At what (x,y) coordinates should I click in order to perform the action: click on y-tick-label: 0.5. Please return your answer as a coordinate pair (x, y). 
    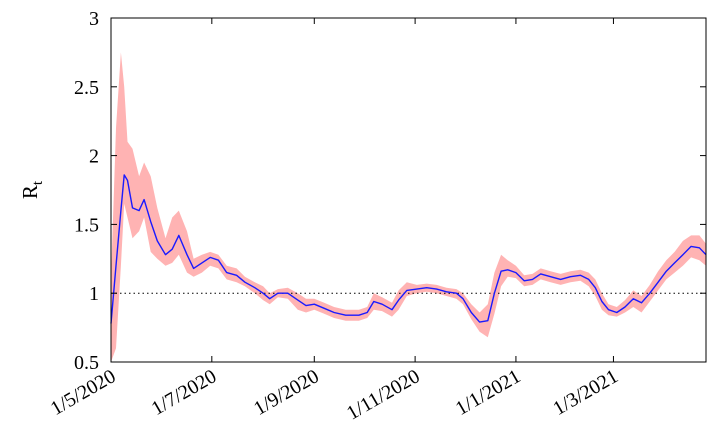
    Looking at the image, I should click on (86, 363).